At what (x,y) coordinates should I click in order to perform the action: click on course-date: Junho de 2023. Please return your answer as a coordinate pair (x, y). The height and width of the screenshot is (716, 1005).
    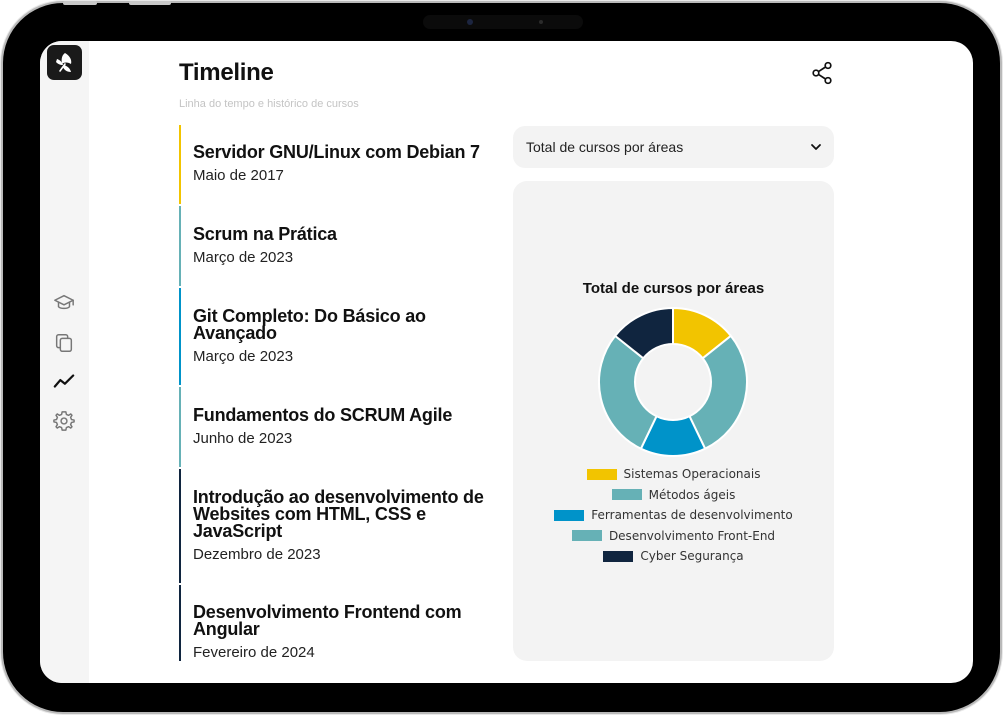
    Looking at the image, I should click on (243, 438).